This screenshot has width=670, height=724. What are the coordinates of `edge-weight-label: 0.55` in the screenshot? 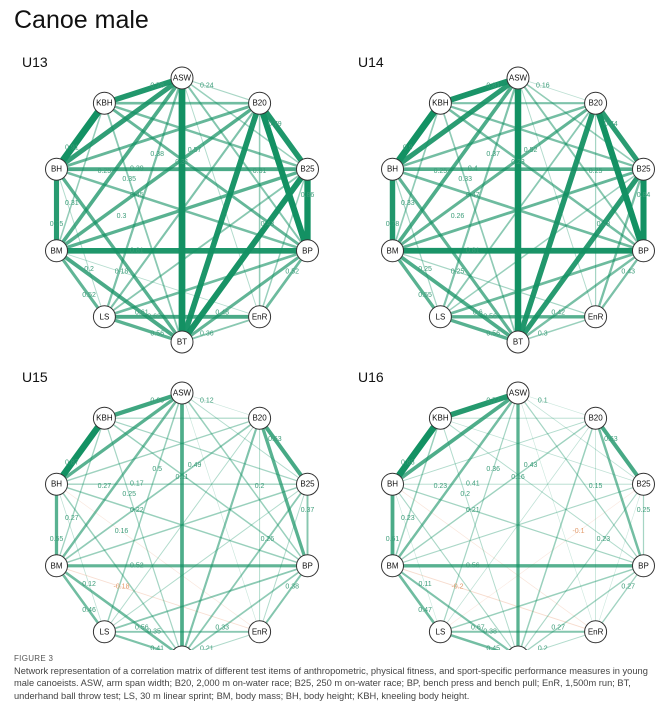 It's located at (425, 295).